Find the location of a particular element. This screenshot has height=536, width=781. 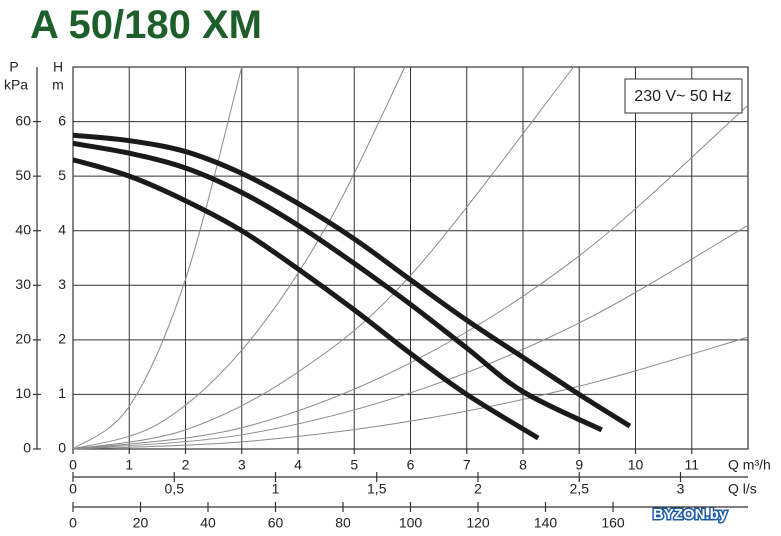

y-tick-label: 1 is located at coordinates (62, 393).